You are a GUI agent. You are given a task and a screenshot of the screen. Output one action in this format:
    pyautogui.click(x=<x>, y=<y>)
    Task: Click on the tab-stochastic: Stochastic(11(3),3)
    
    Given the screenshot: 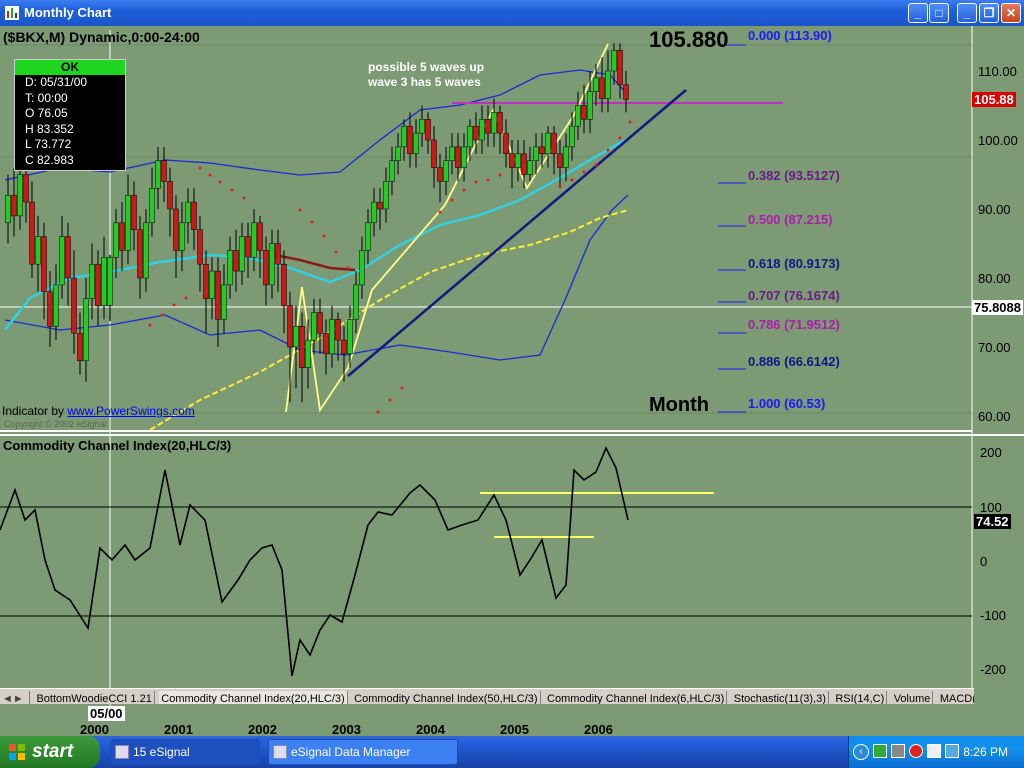 What is the action you would take?
    pyautogui.click(x=780, y=697)
    